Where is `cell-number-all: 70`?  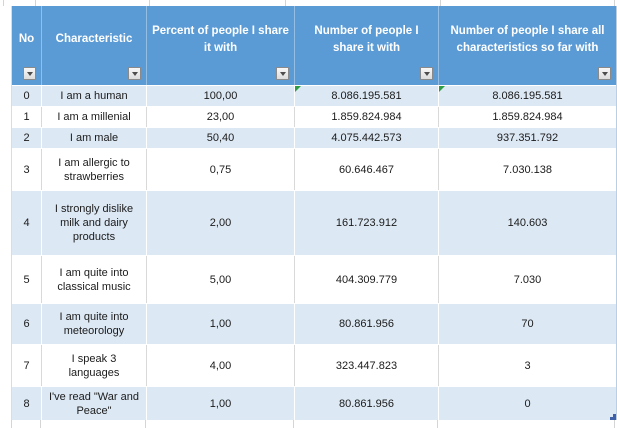
cell-number-all: 70 is located at coordinates (527, 324).